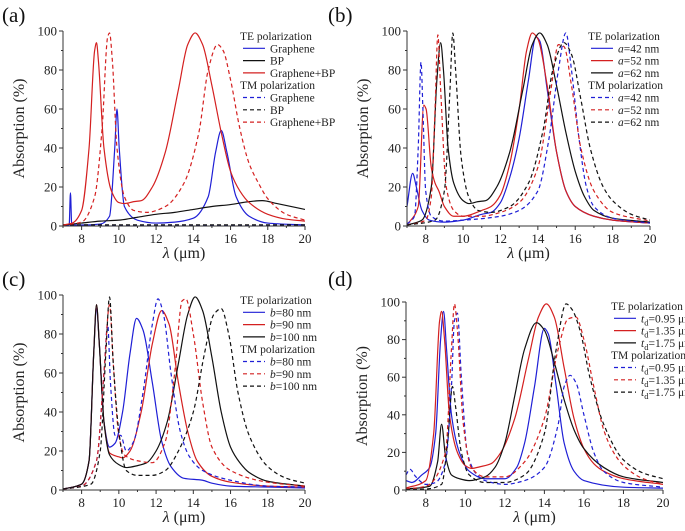 The height and width of the screenshot is (531, 685). I want to click on legend-label: a=52 nm, so click(638, 62).